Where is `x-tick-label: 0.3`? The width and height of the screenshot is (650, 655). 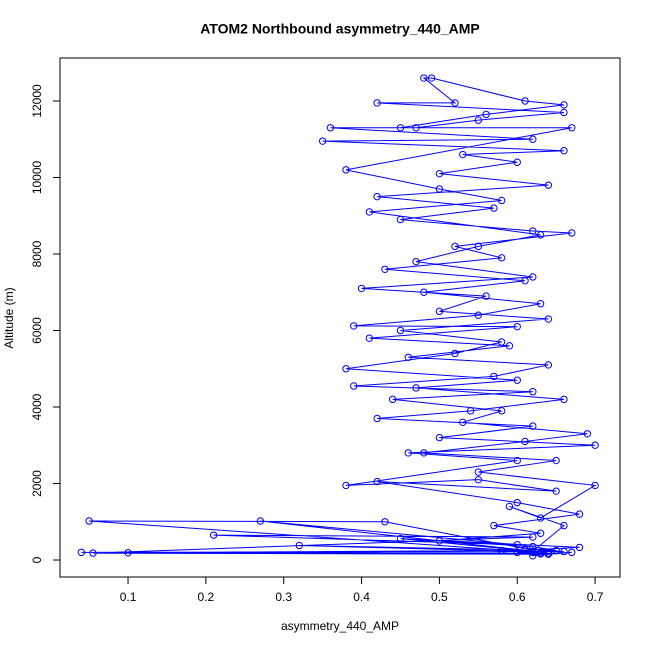 x-tick-label: 0.3 is located at coordinates (283, 597).